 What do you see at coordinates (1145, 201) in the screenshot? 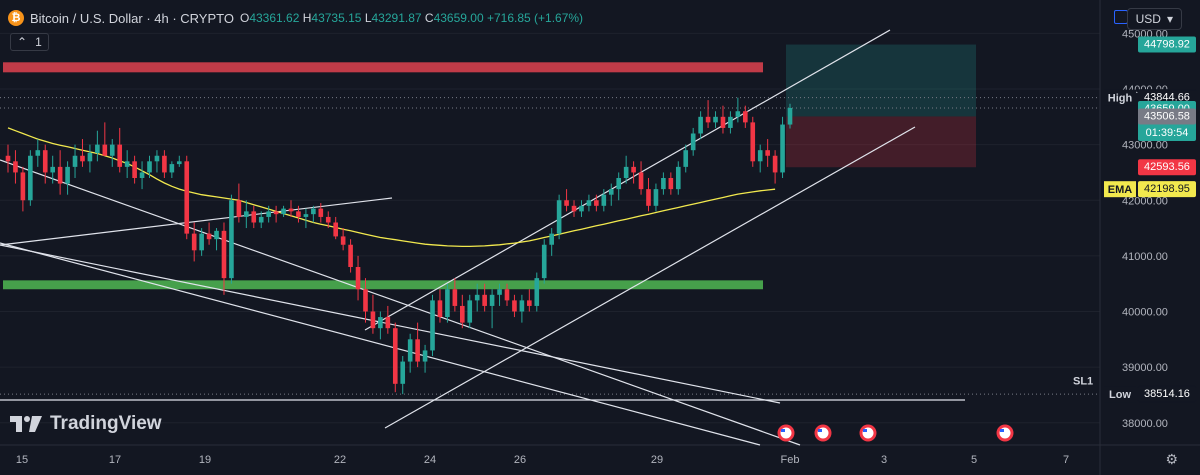
I see `y-tick-label: 42000.00` at bounding box center [1145, 201].